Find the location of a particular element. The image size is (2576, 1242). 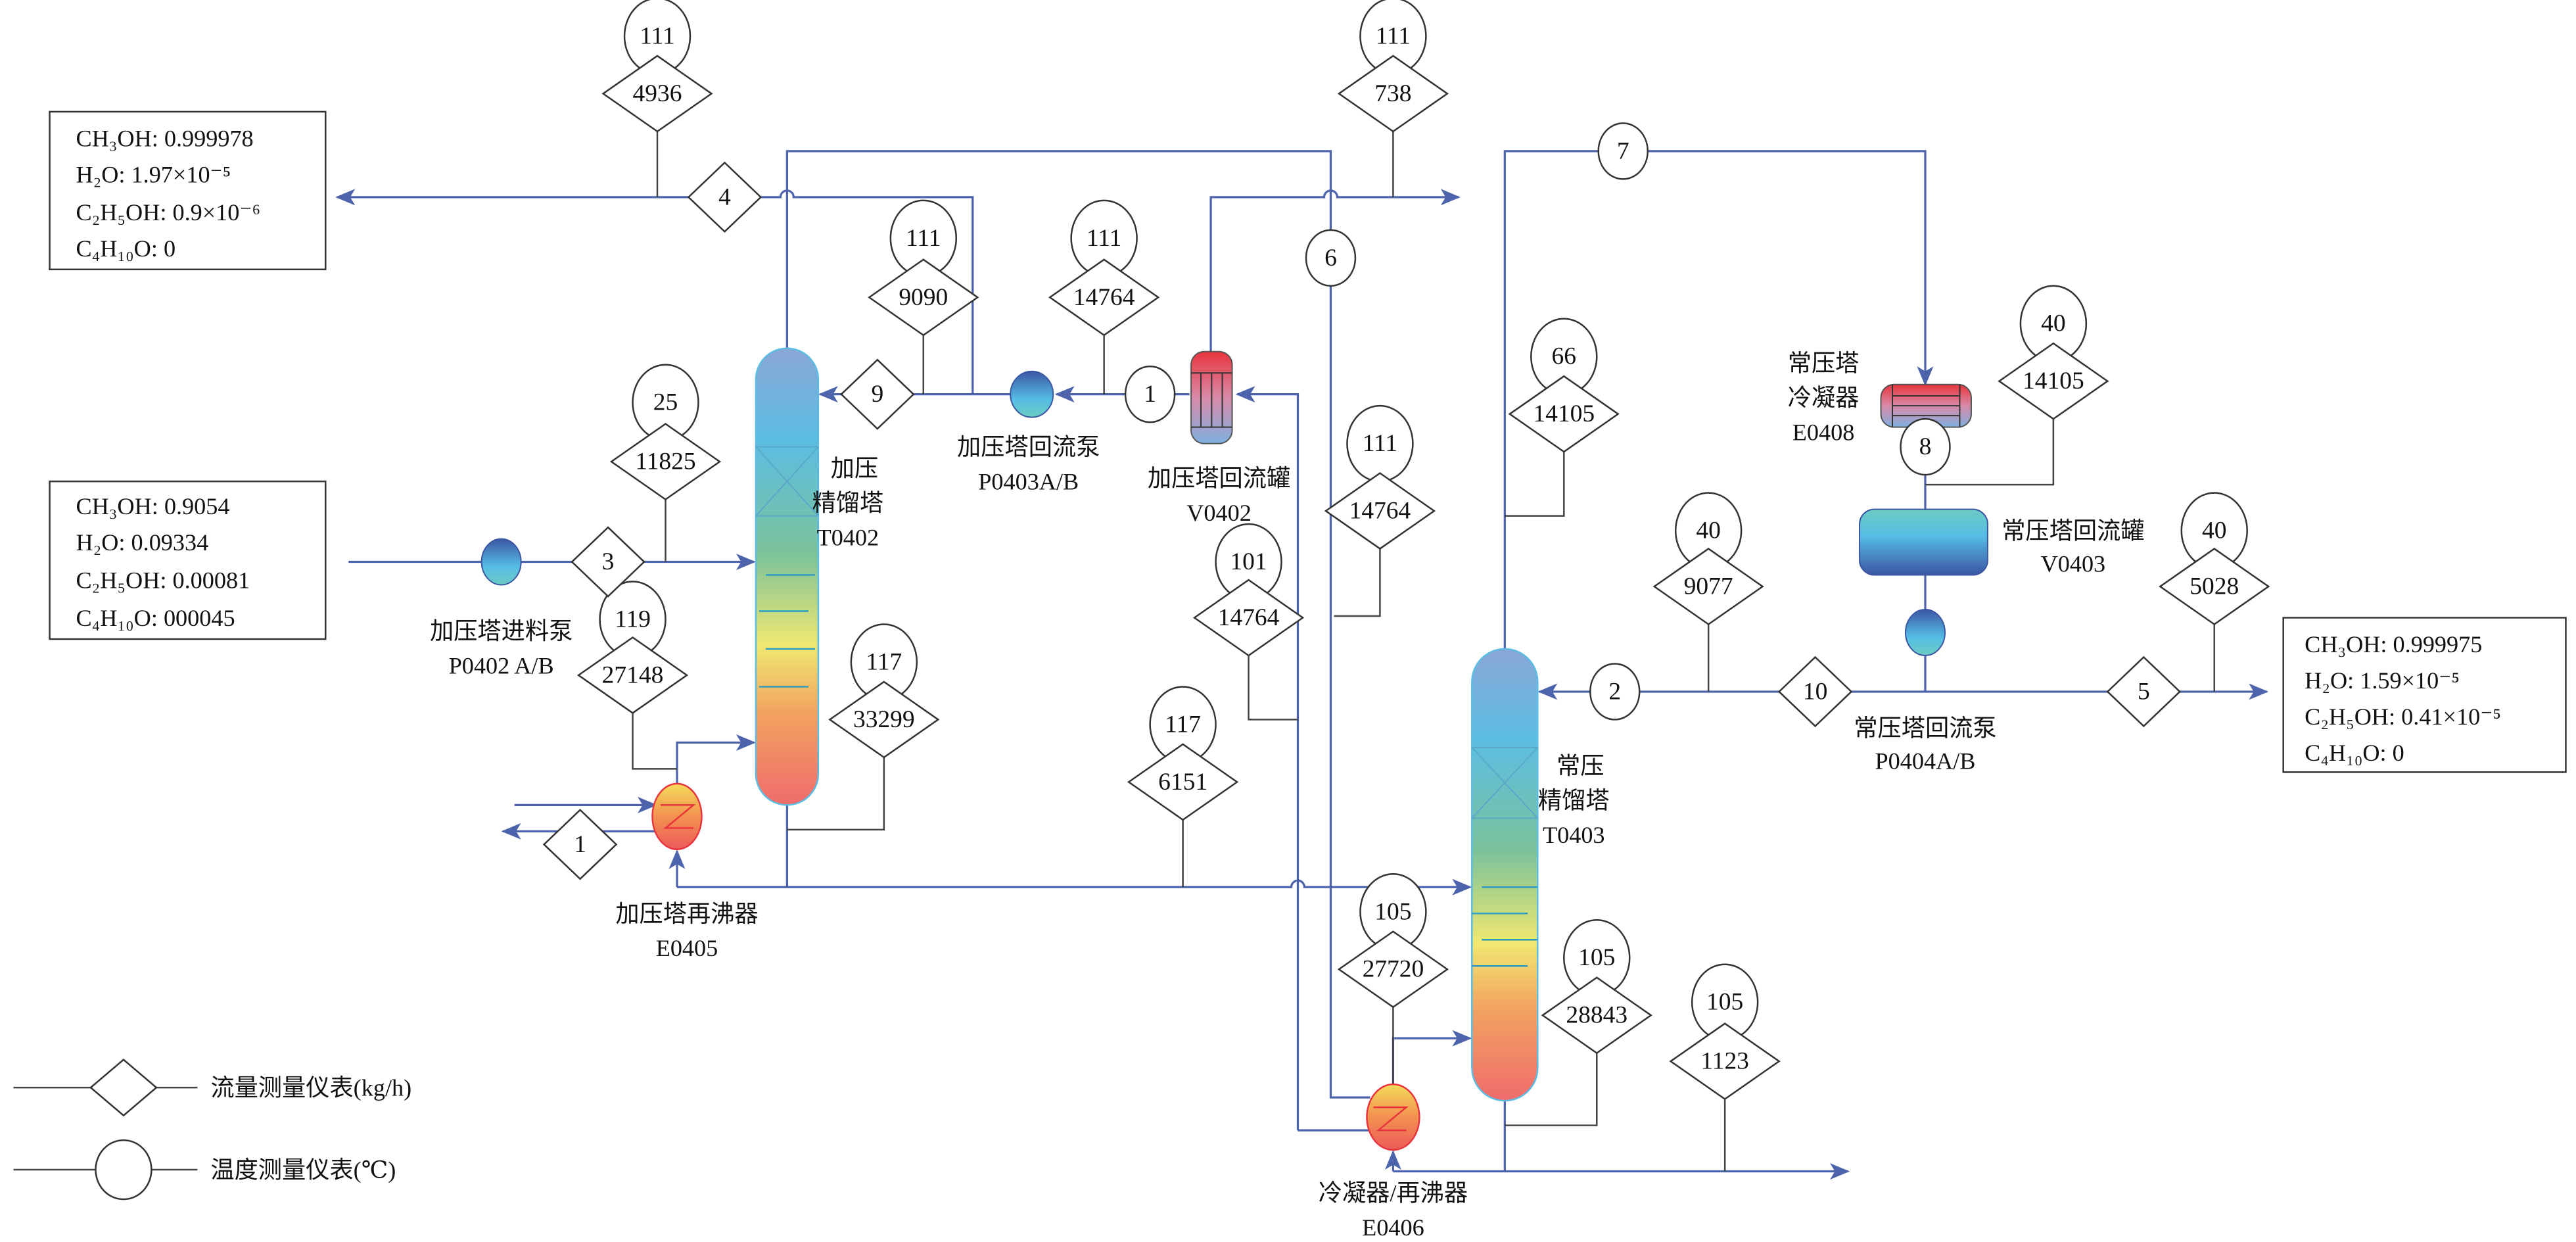

instrument: 40 5028 is located at coordinates (2214, 559).